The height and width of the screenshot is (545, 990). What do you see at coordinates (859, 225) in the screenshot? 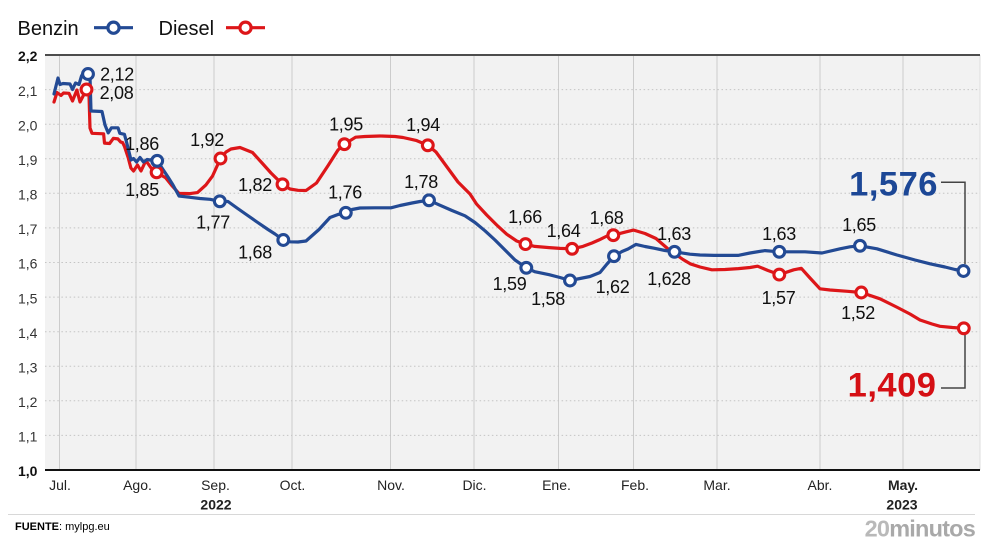
I see `svg-text: 1,65` at bounding box center [859, 225].